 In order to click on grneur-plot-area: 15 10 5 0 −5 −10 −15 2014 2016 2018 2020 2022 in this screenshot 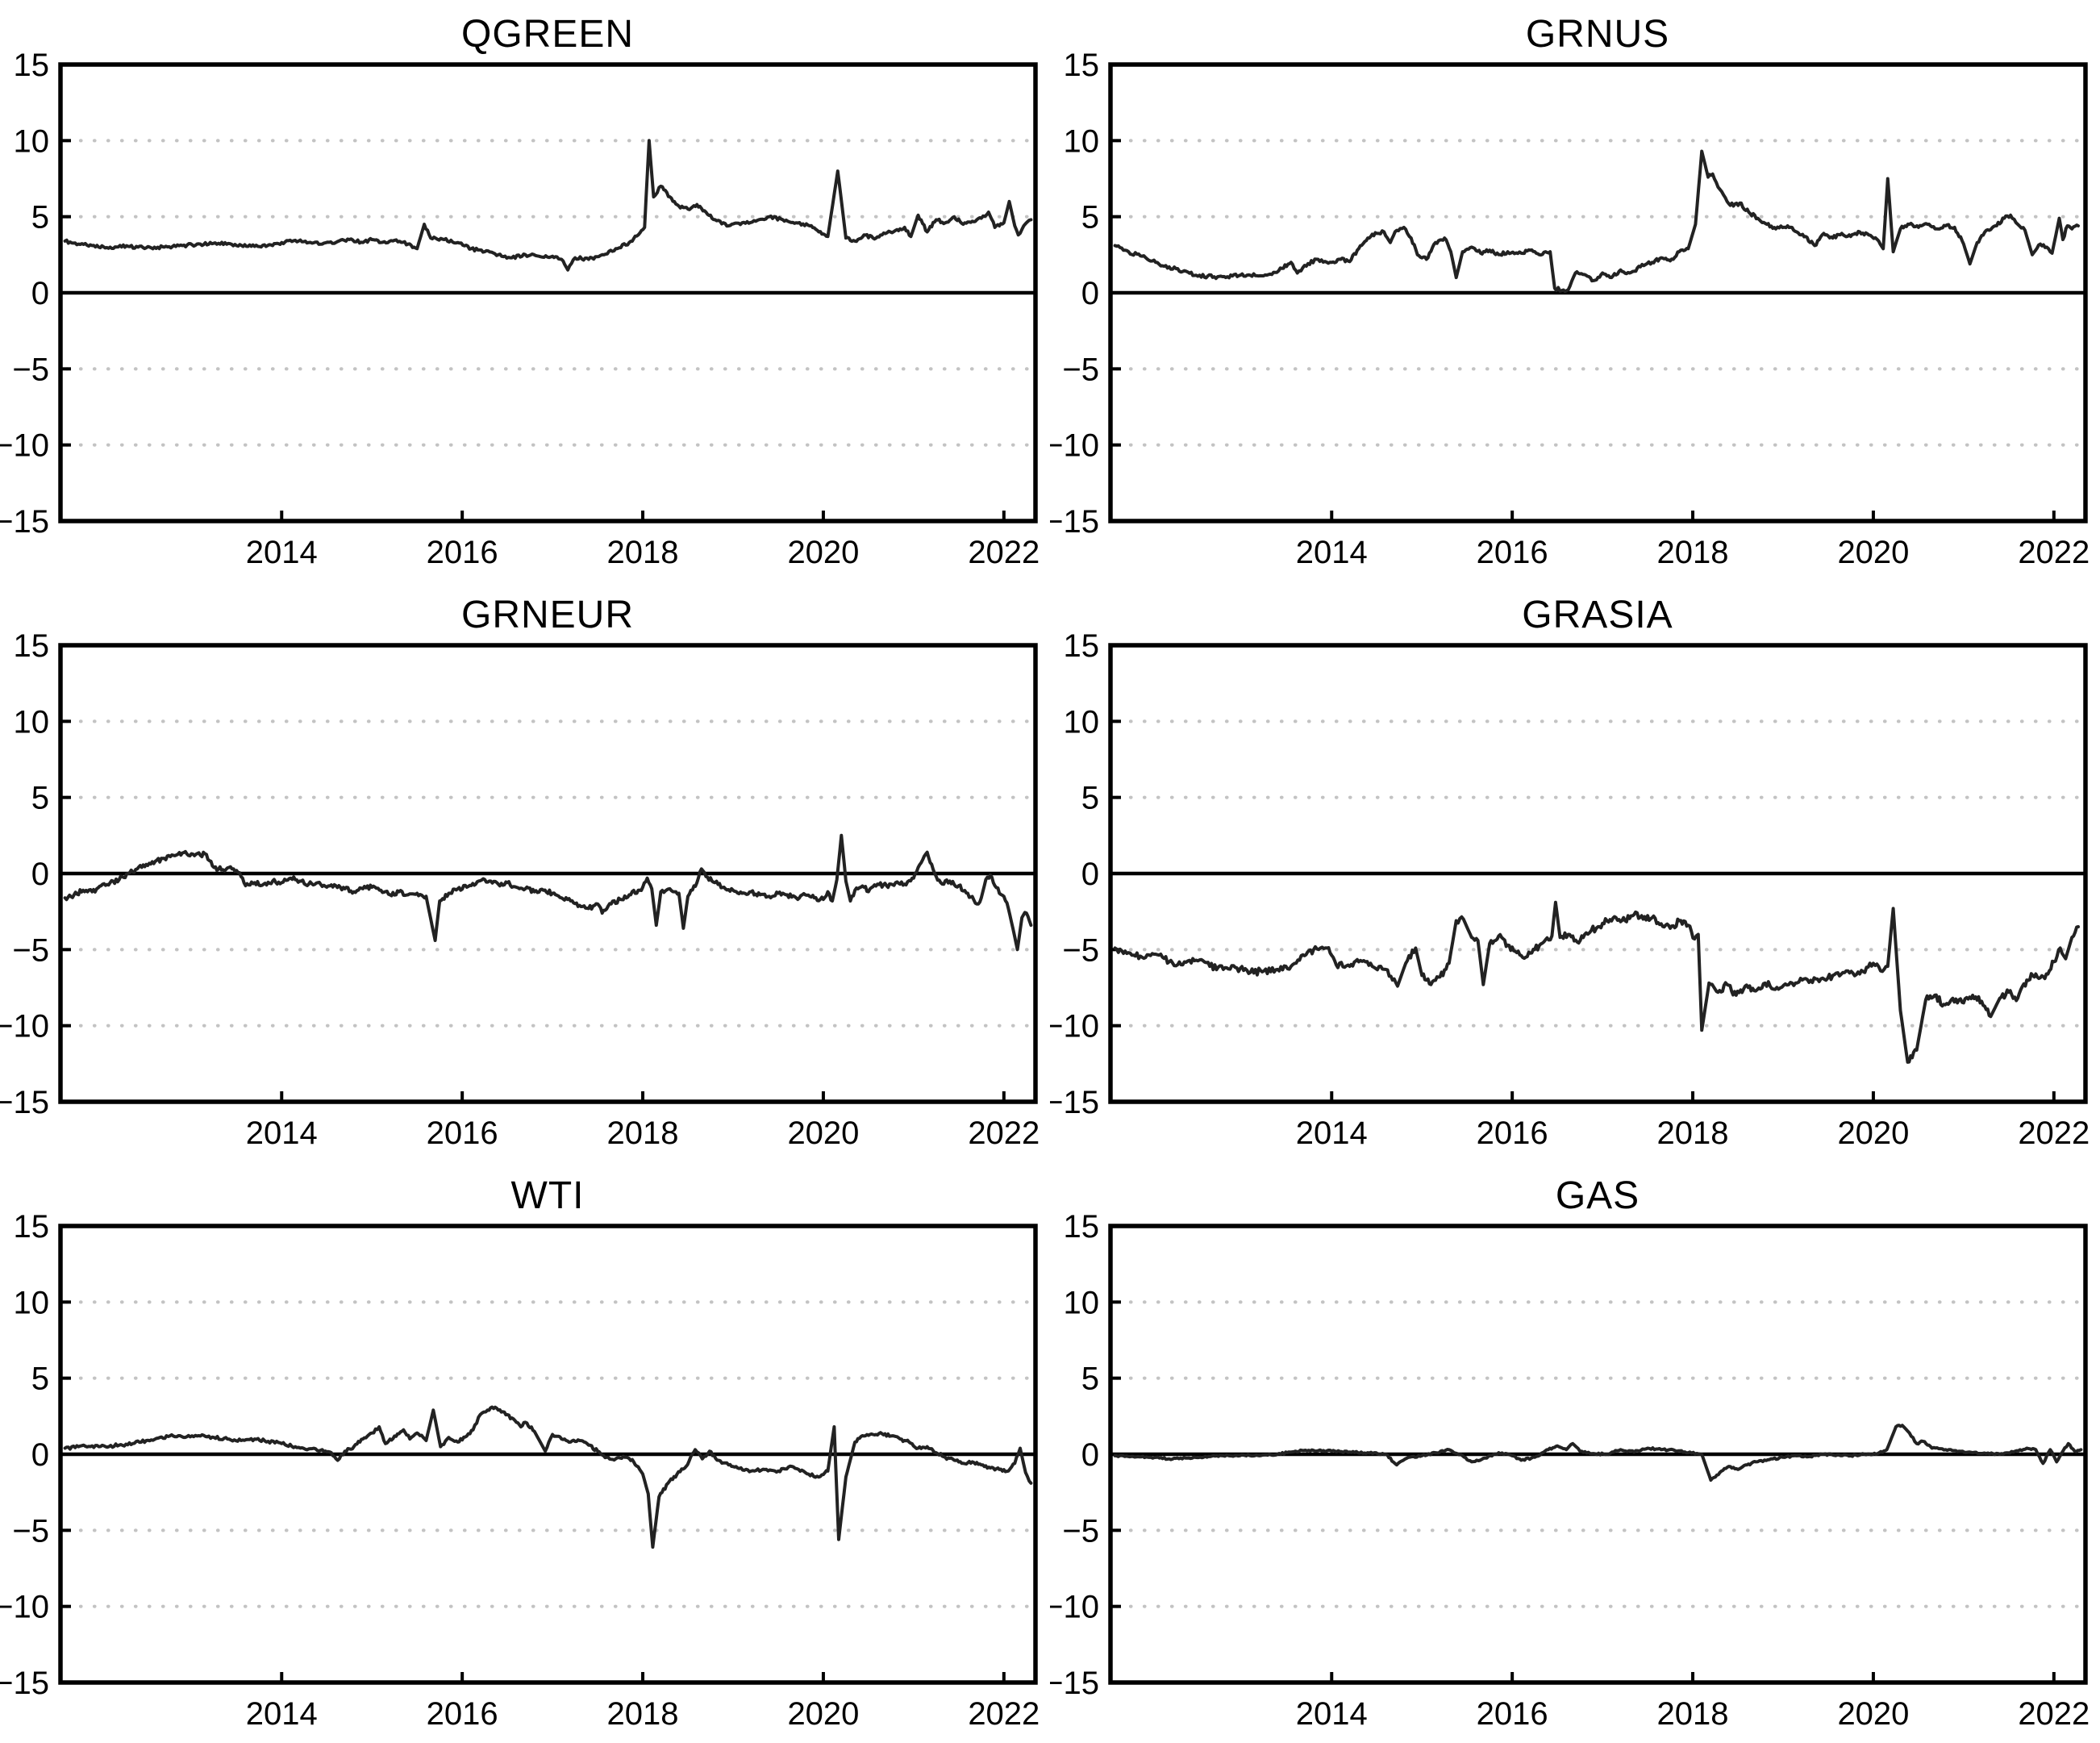, I will do `click(520, 889)`.